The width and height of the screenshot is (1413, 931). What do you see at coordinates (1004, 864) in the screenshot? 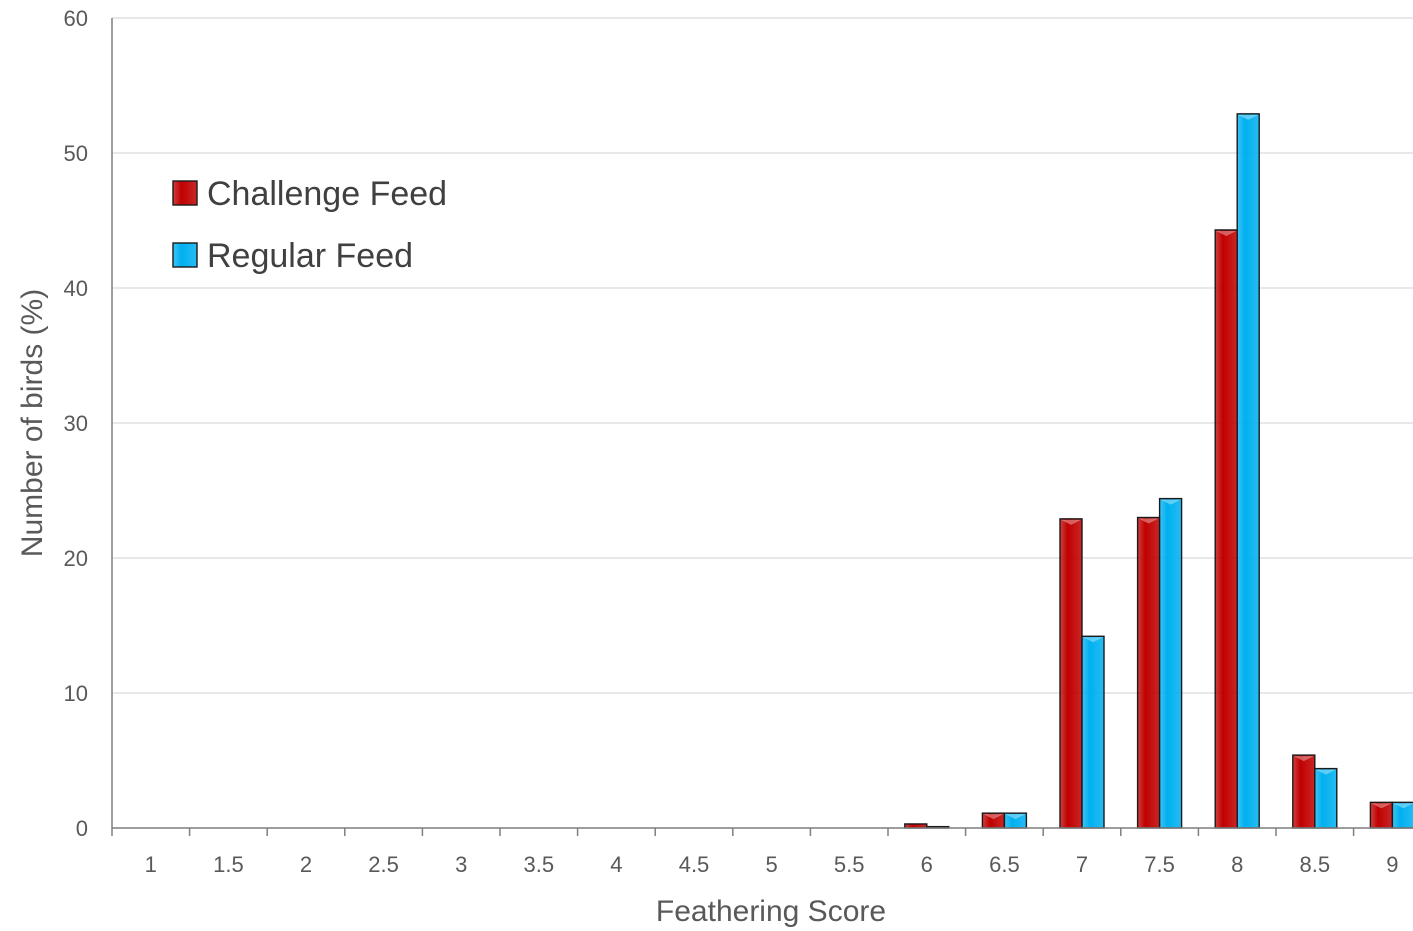
I see `x-tick-label: 6.5` at bounding box center [1004, 864].